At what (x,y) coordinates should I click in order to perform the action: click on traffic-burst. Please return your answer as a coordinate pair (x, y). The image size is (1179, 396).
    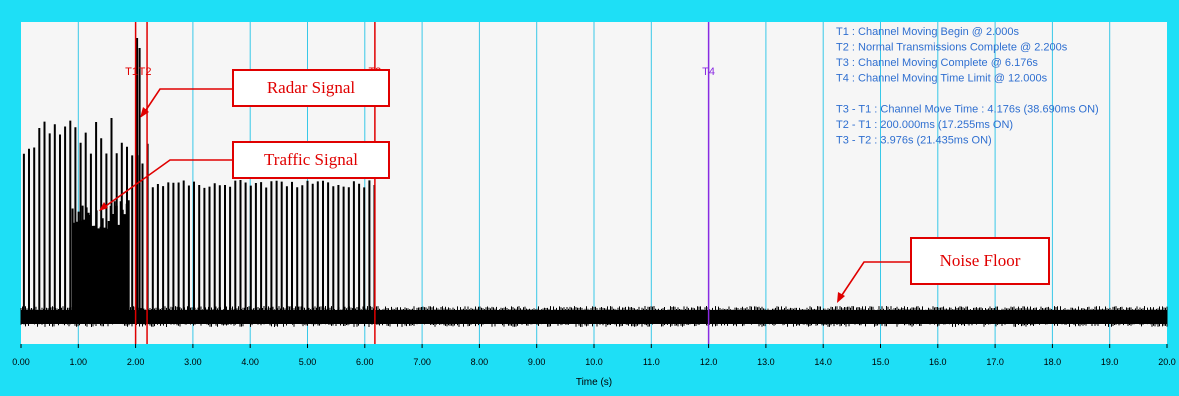
    Looking at the image, I should click on (199, 215).